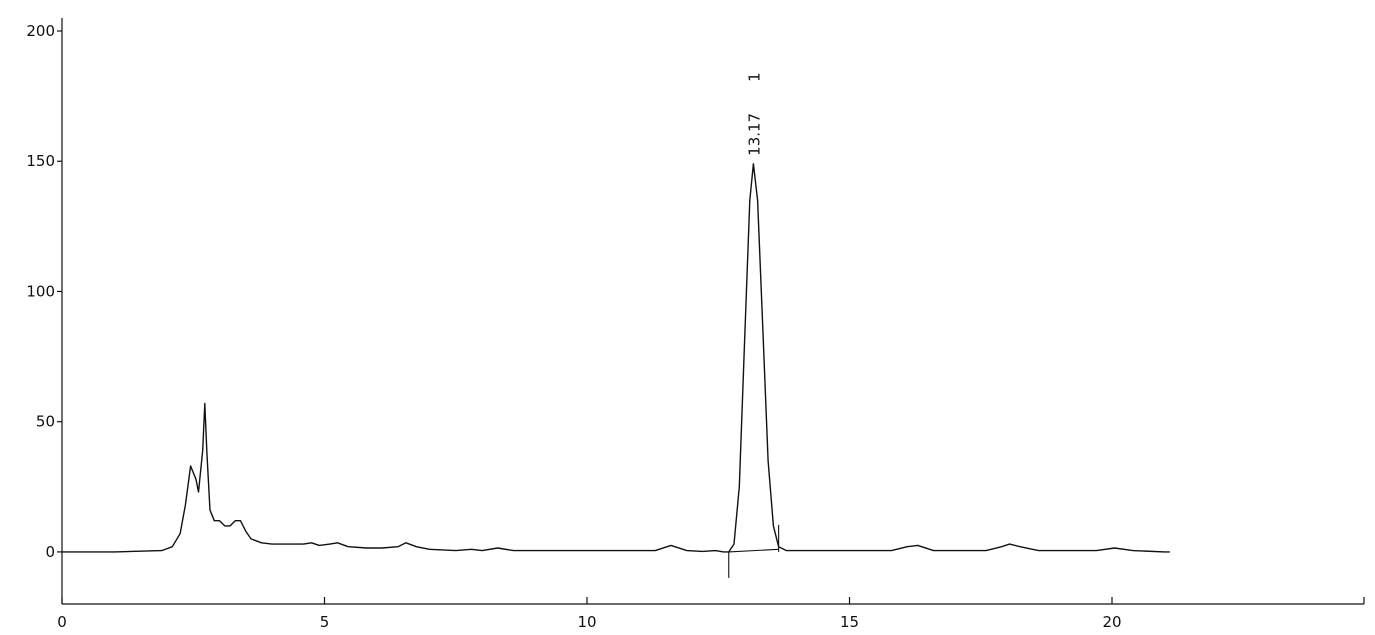 The width and height of the screenshot is (1375, 635). What do you see at coordinates (586, 622) in the screenshot?
I see `x-tick-label: 10` at bounding box center [586, 622].